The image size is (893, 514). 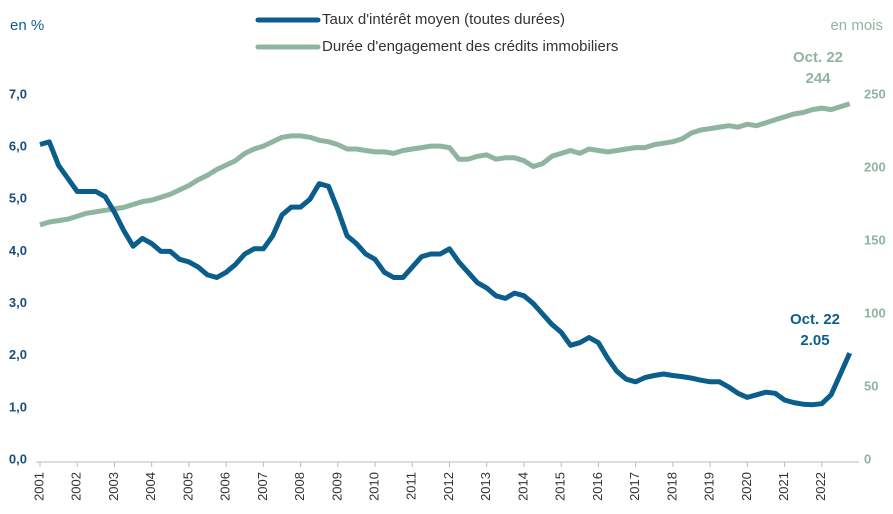 What do you see at coordinates (27, 25) in the screenshot?
I see `y-axis-label: en %` at bounding box center [27, 25].